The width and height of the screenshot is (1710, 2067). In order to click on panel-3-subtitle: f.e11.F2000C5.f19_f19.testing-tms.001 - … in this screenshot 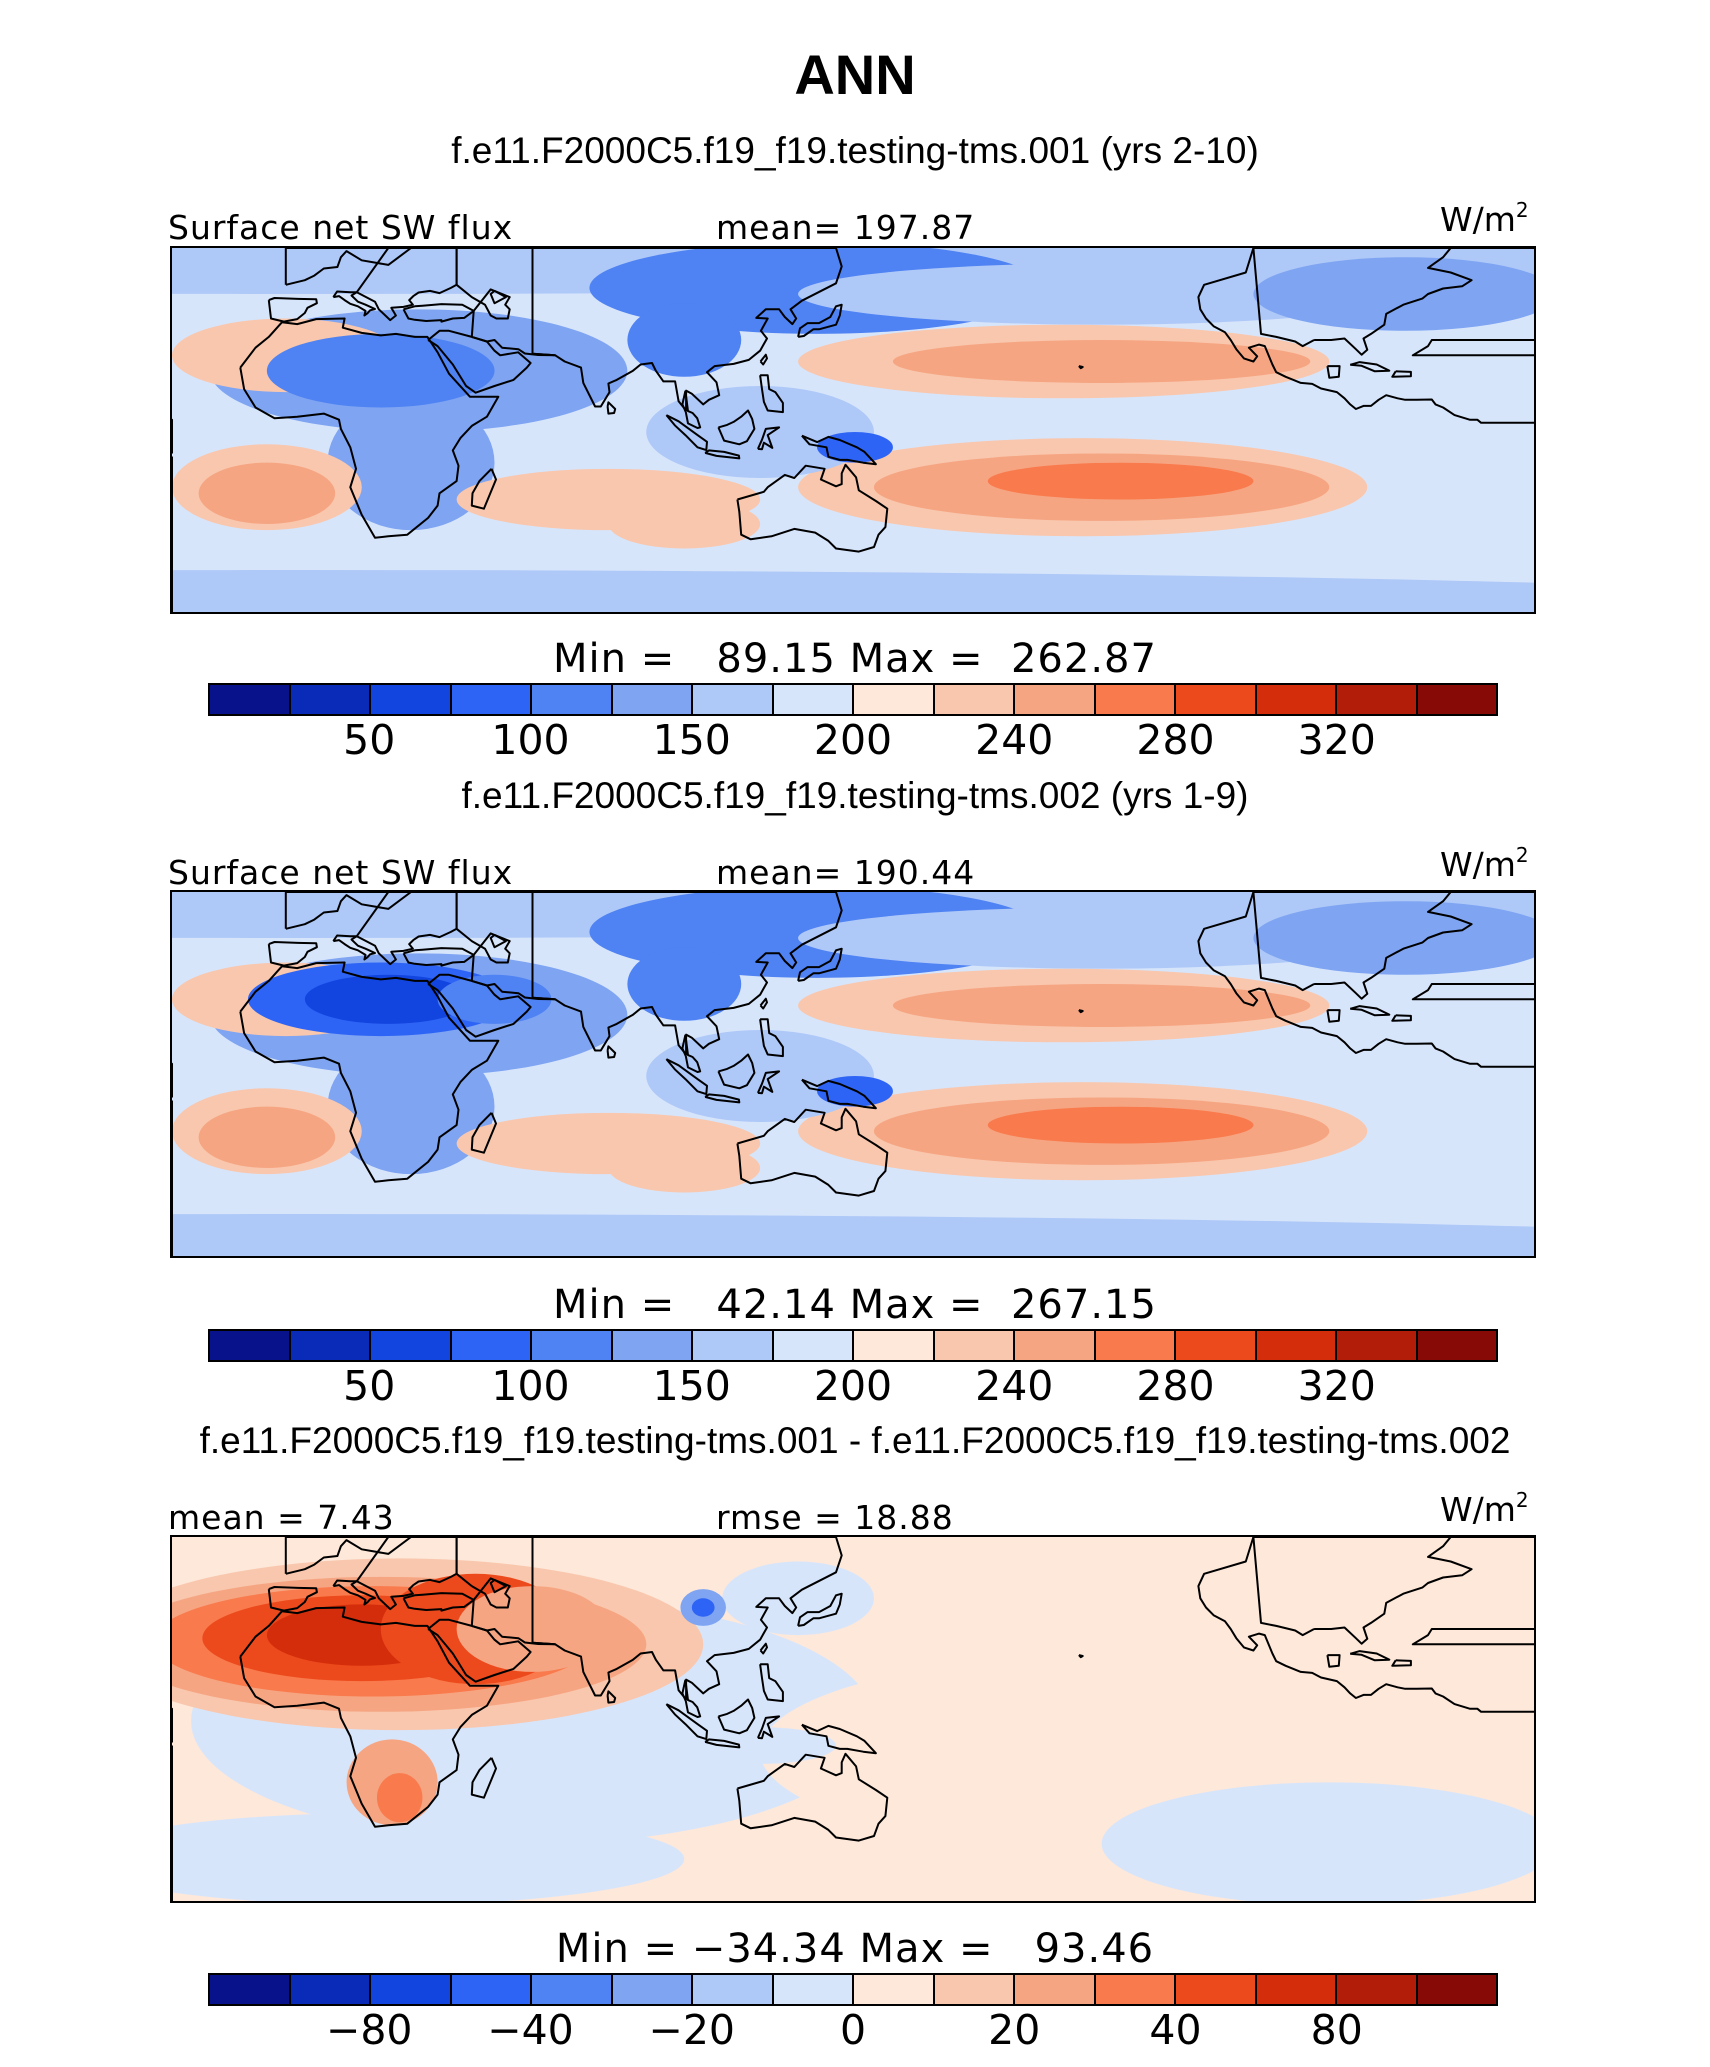, I will do `click(855, 1440)`.